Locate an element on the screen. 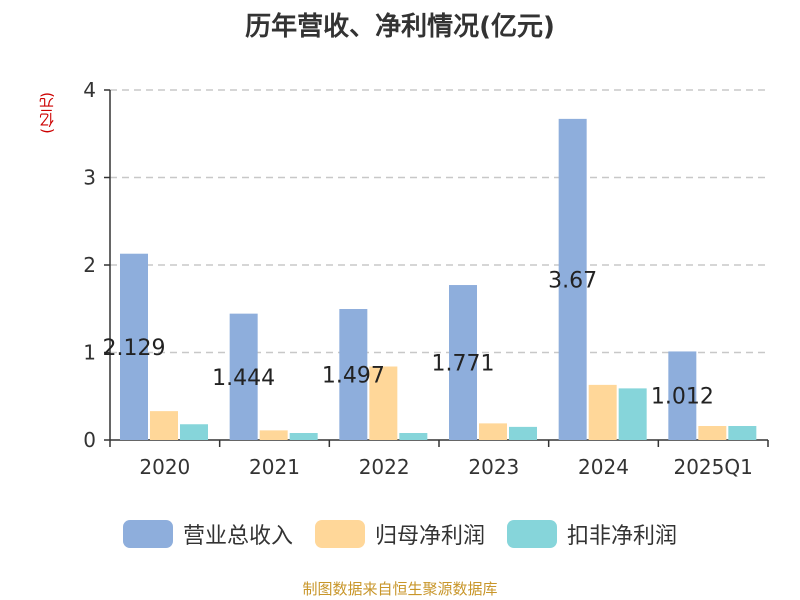  x-tick-label: 2024 is located at coordinates (603, 467).